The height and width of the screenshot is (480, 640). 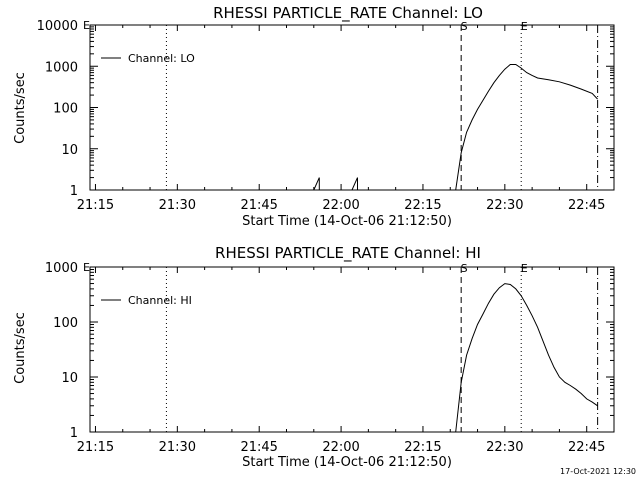 I want to click on chart-title: RHESSI PARTICLE_RATE Channel: LO, so click(x=348, y=13).